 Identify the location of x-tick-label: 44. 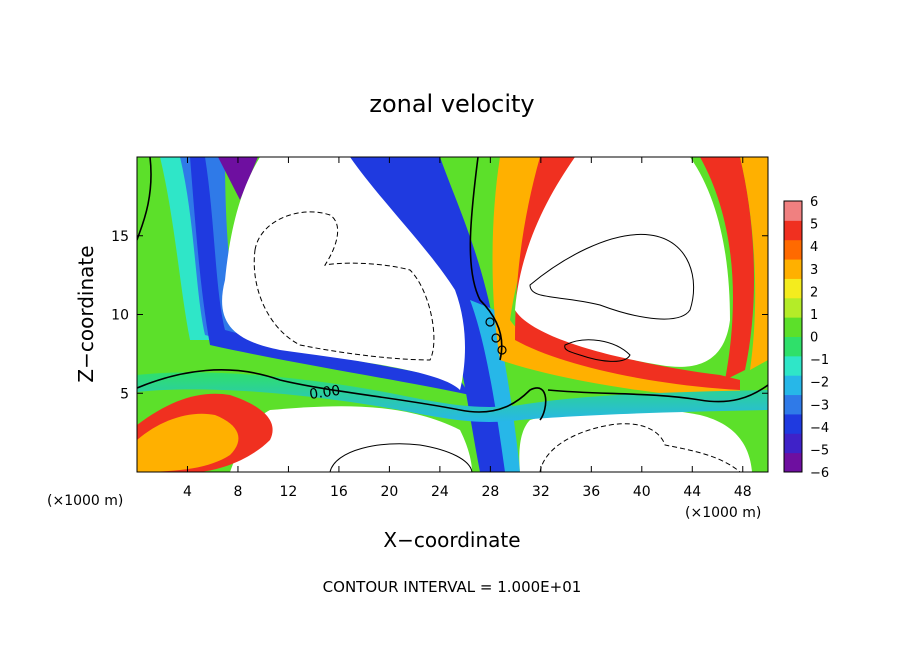
(692, 492).